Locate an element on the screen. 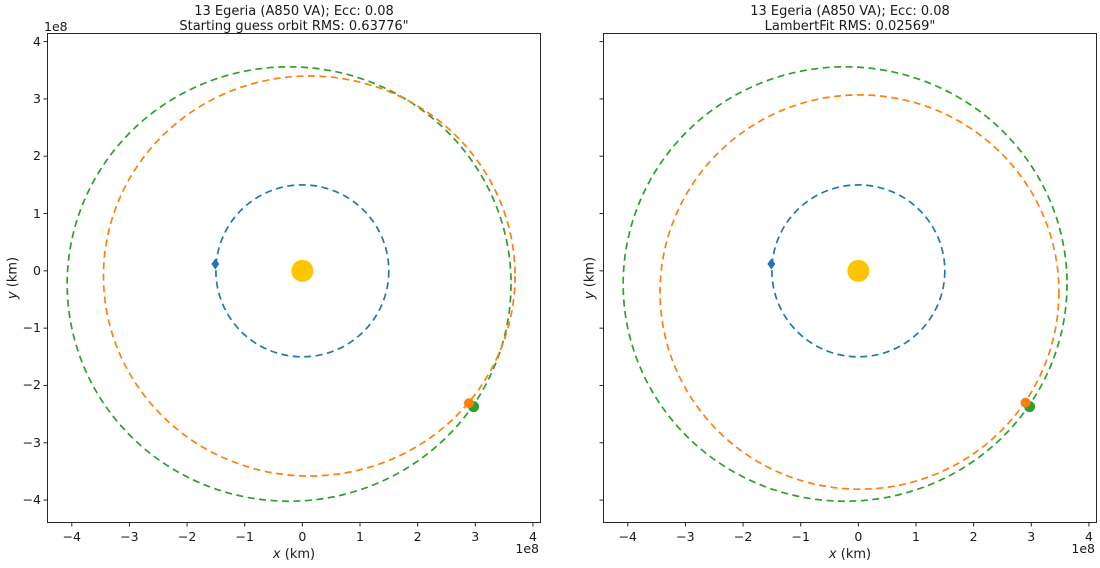 The height and width of the screenshot is (568, 1100). right-x-axis-unit: (km) is located at coordinates (854, 554).